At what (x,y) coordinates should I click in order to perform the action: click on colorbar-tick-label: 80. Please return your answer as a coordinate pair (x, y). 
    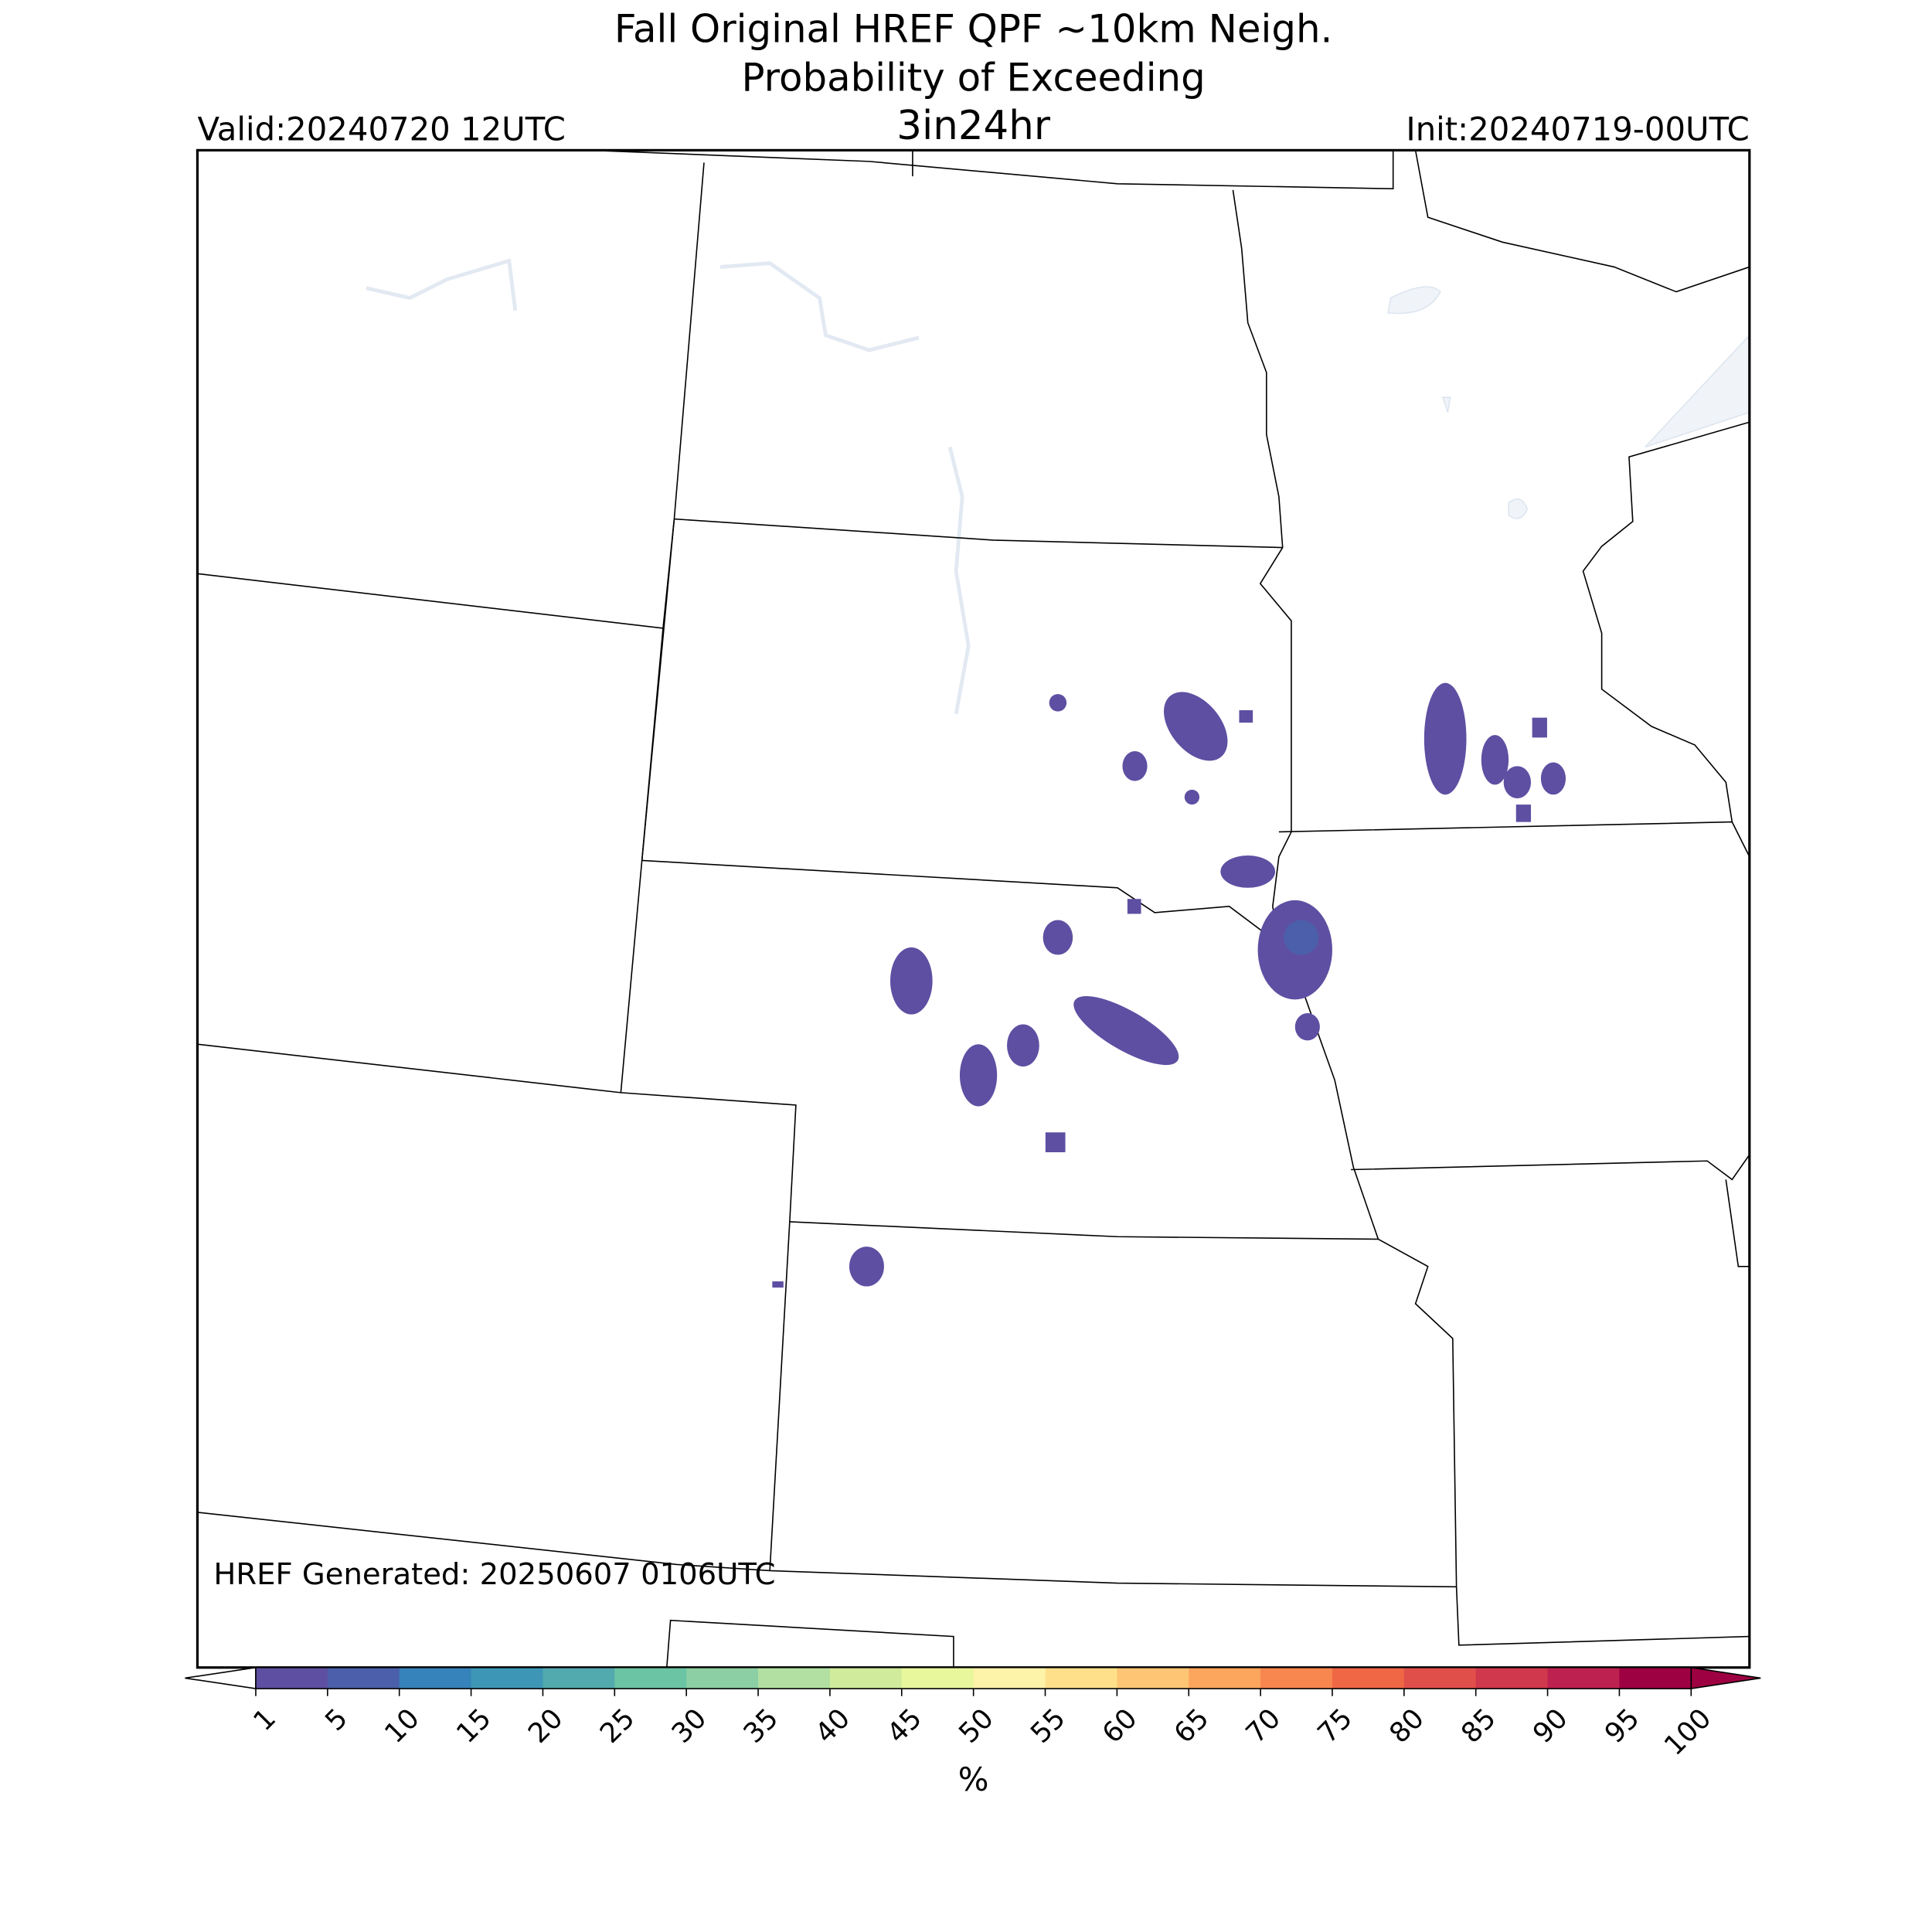
    Looking at the image, I should click on (1406, 1726).